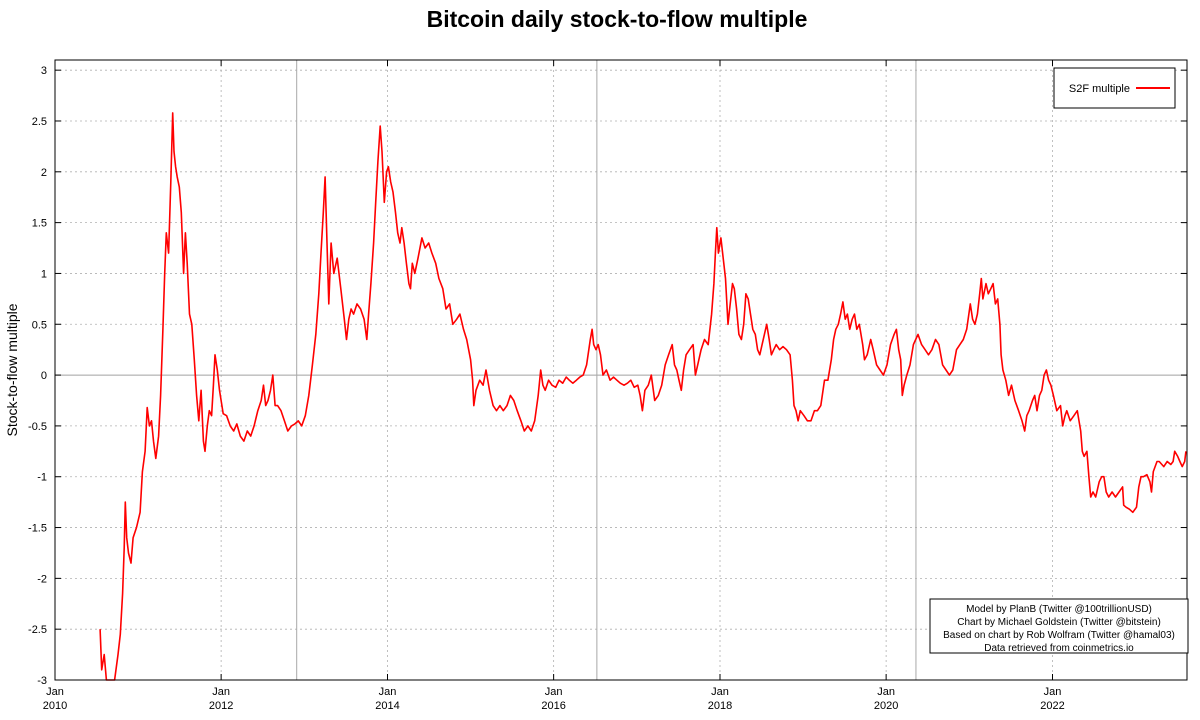  What do you see at coordinates (37, 630) in the screenshot?
I see `y-tick-label: -2.5` at bounding box center [37, 630].